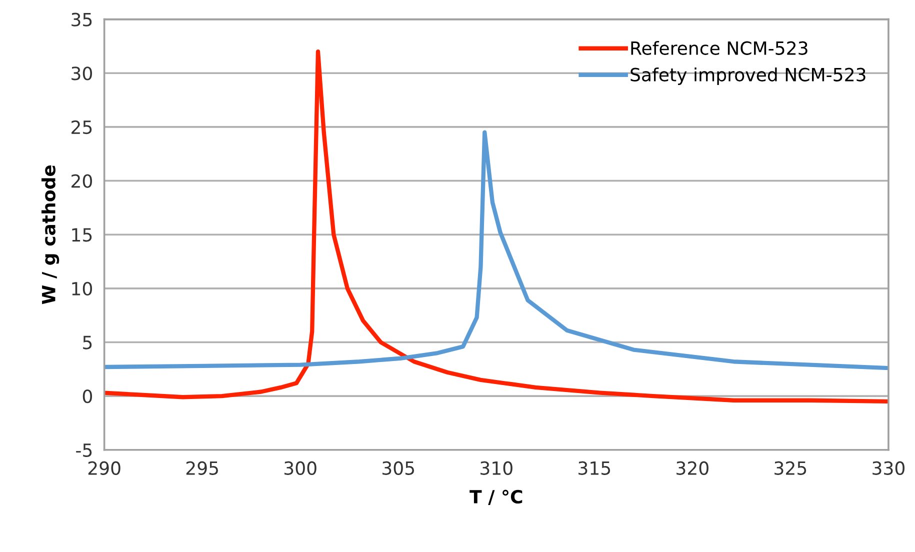 This screenshot has width=915, height=552. I want to click on y-tick-label: 20, so click(82, 181).